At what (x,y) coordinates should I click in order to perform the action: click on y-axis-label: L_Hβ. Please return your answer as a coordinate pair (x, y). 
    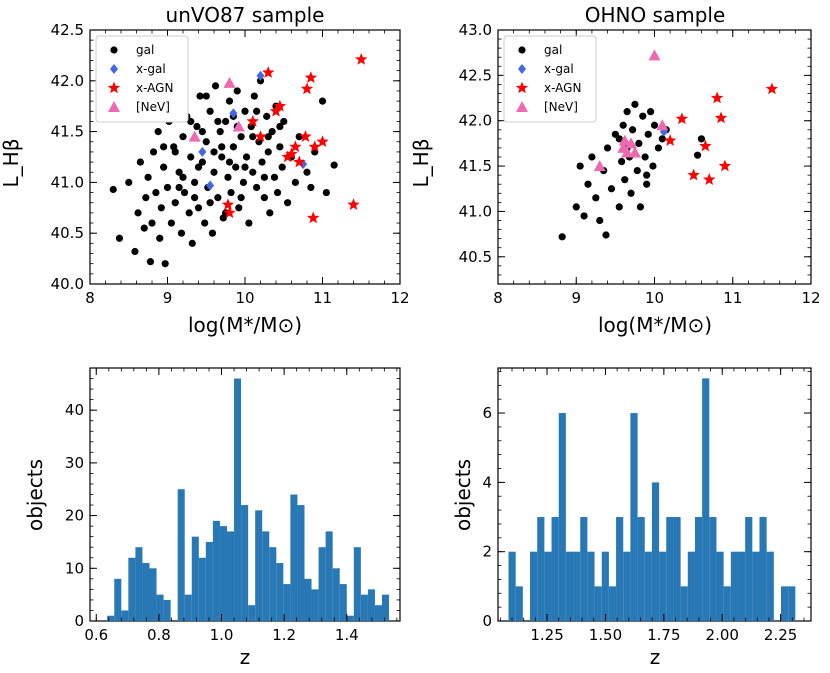
    Looking at the image, I should click on (421, 163).